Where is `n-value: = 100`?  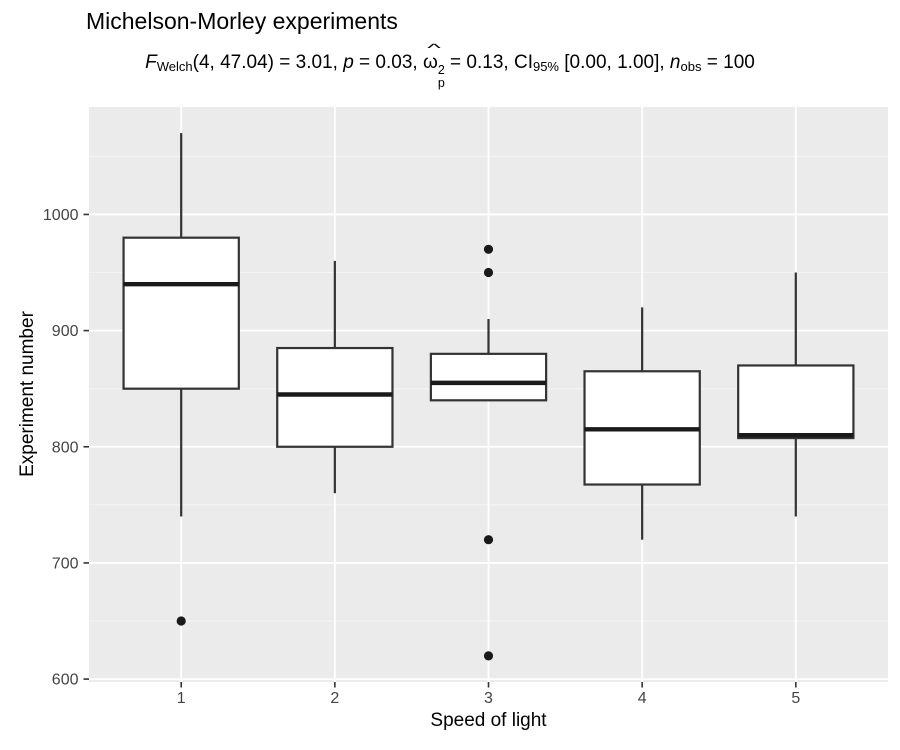
n-value: = 100 is located at coordinates (728, 62).